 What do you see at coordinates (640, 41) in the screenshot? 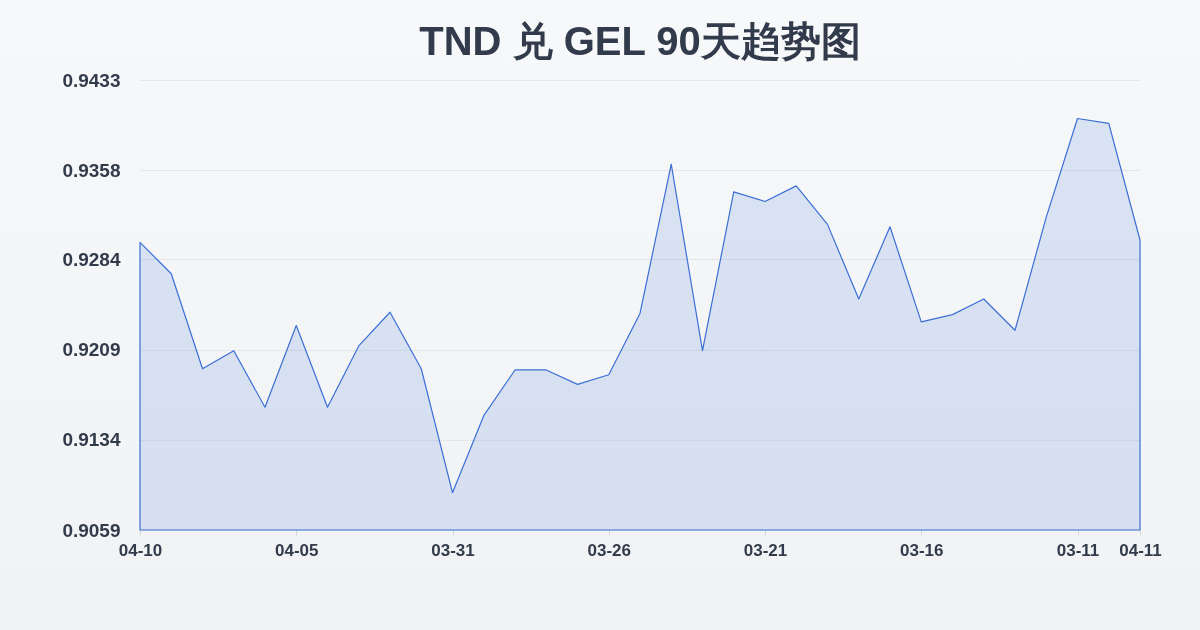
I see `chart-title: TND 兑 GEL 90天趋势图` at bounding box center [640, 41].